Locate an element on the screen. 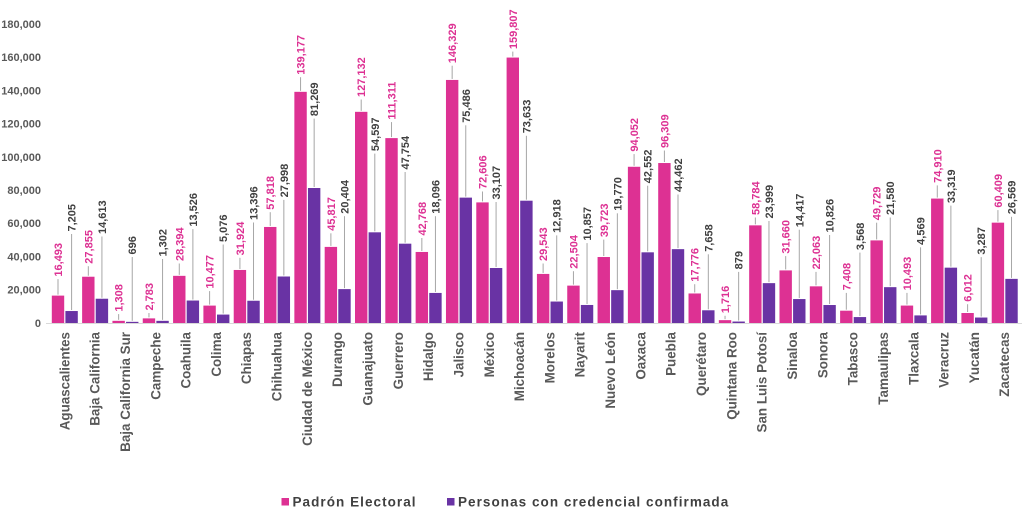 This screenshot has height=518, width=1024. svg-text: Hidalgo is located at coordinates (428, 356).